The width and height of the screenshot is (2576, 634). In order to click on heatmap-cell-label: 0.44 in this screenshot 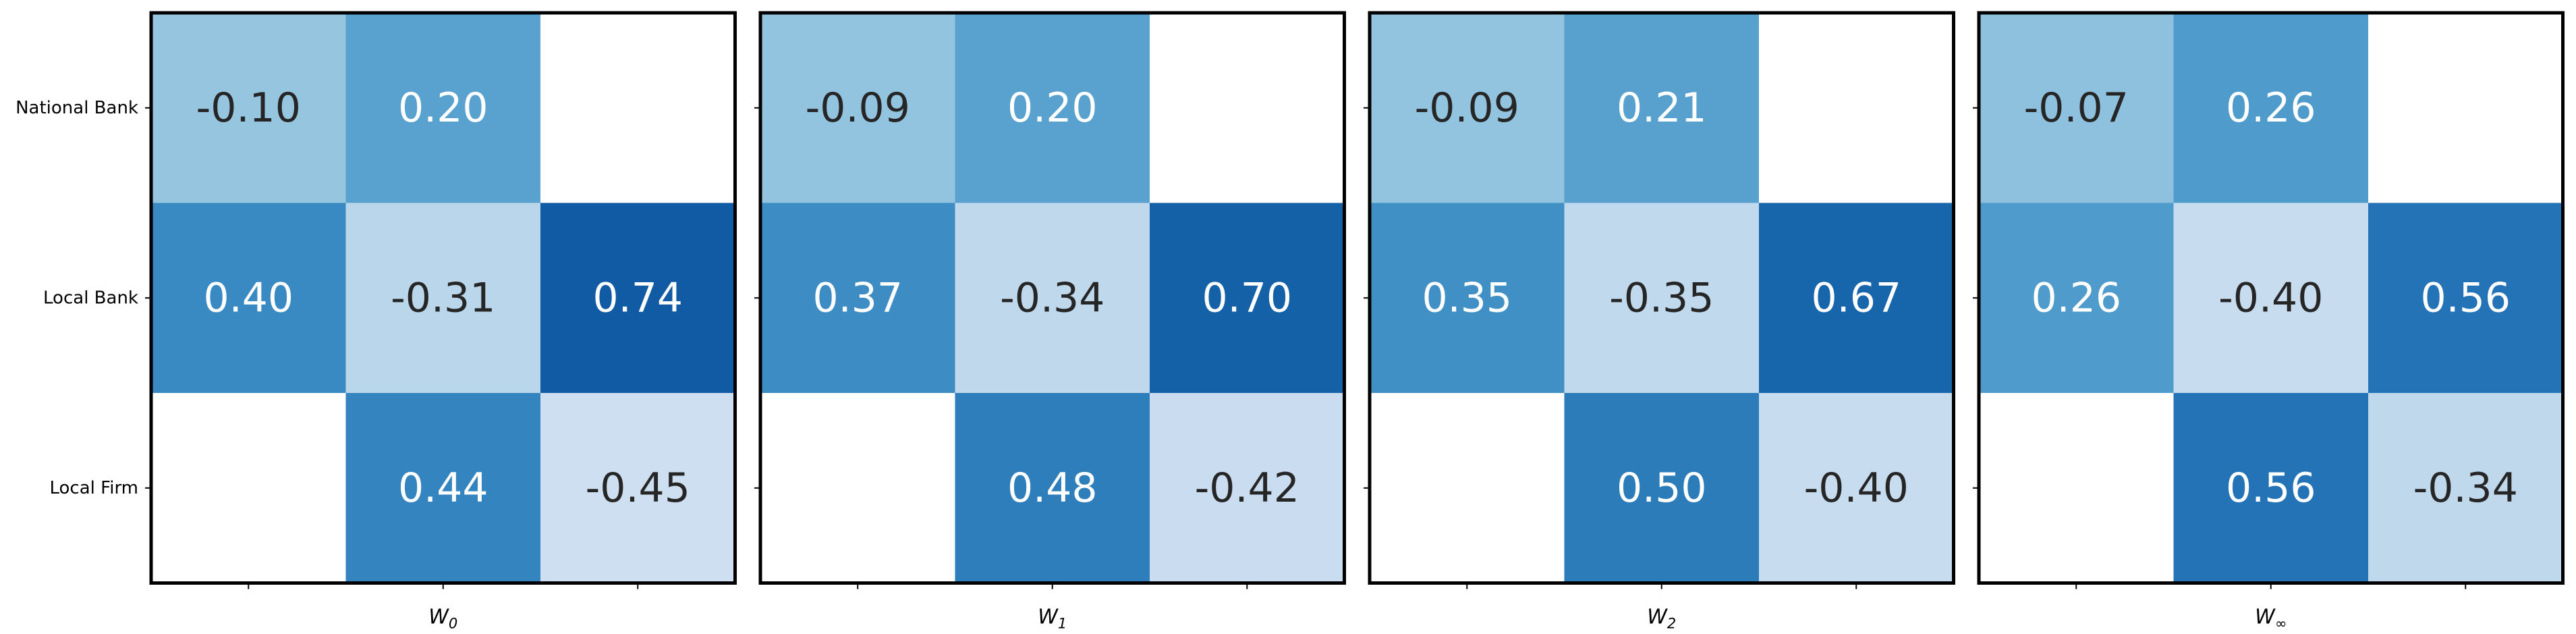, I will do `click(443, 488)`.